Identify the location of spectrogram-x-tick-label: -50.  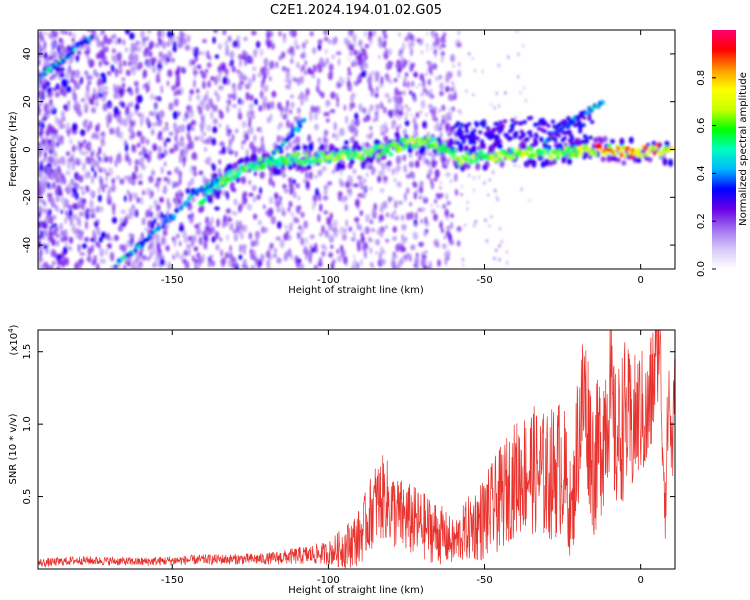
(484, 280).